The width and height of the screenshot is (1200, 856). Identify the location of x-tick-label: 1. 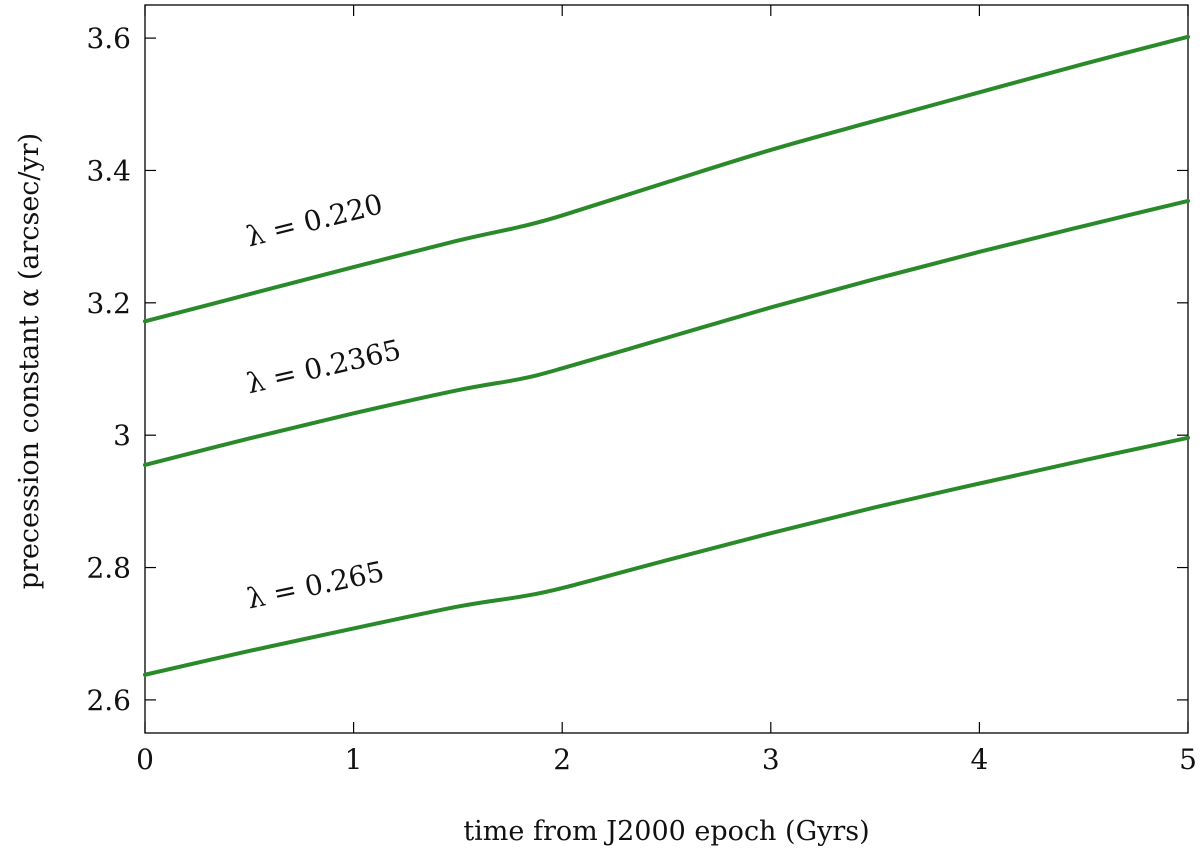
(354, 759).